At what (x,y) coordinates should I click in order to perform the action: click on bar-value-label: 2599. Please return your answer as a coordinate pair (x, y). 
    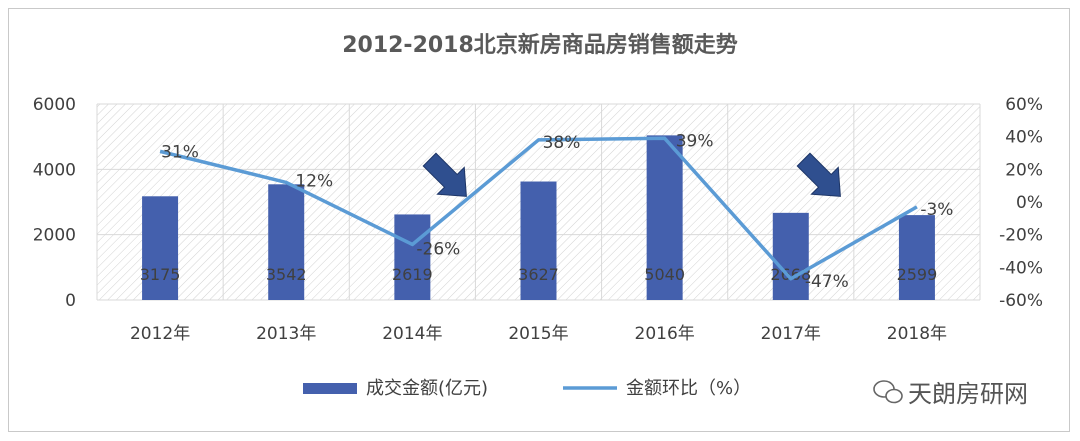
    Looking at the image, I should click on (917, 274).